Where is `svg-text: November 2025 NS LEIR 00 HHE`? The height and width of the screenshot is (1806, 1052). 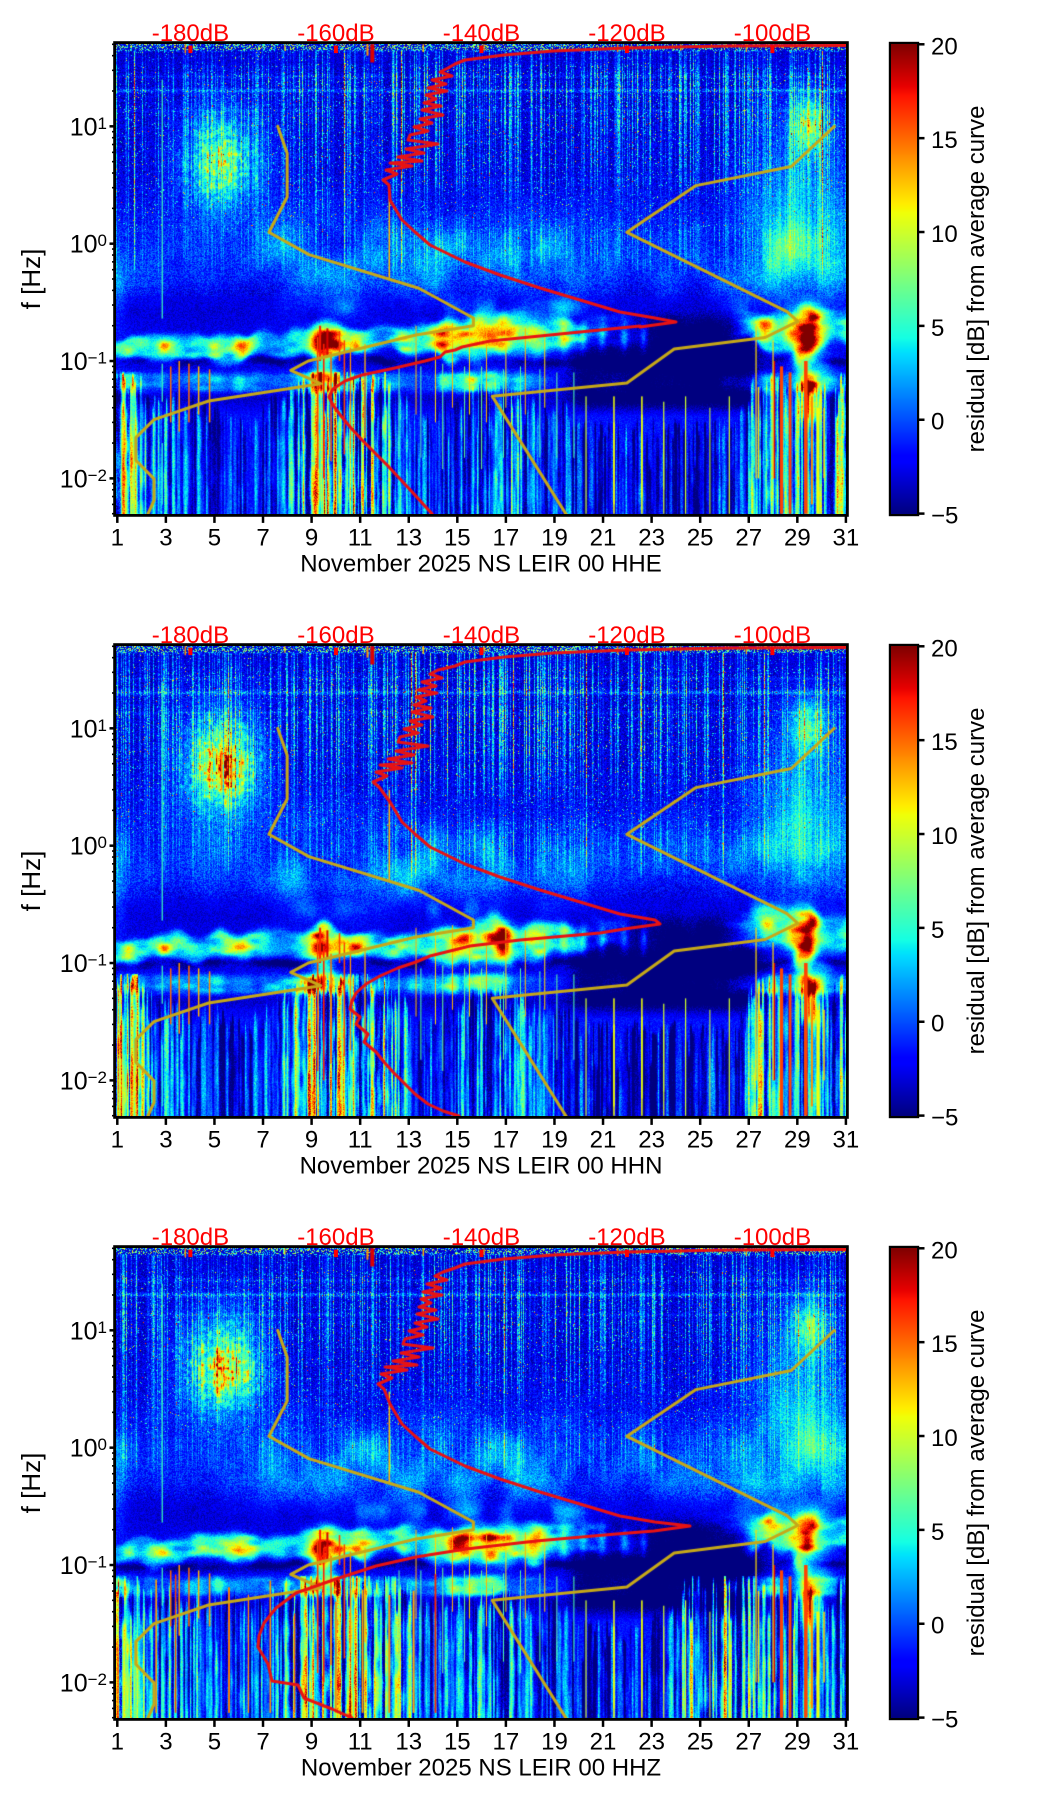 svg-text: November 2025 NS LEIR 00 HHE is located at coordinates (481, 564).